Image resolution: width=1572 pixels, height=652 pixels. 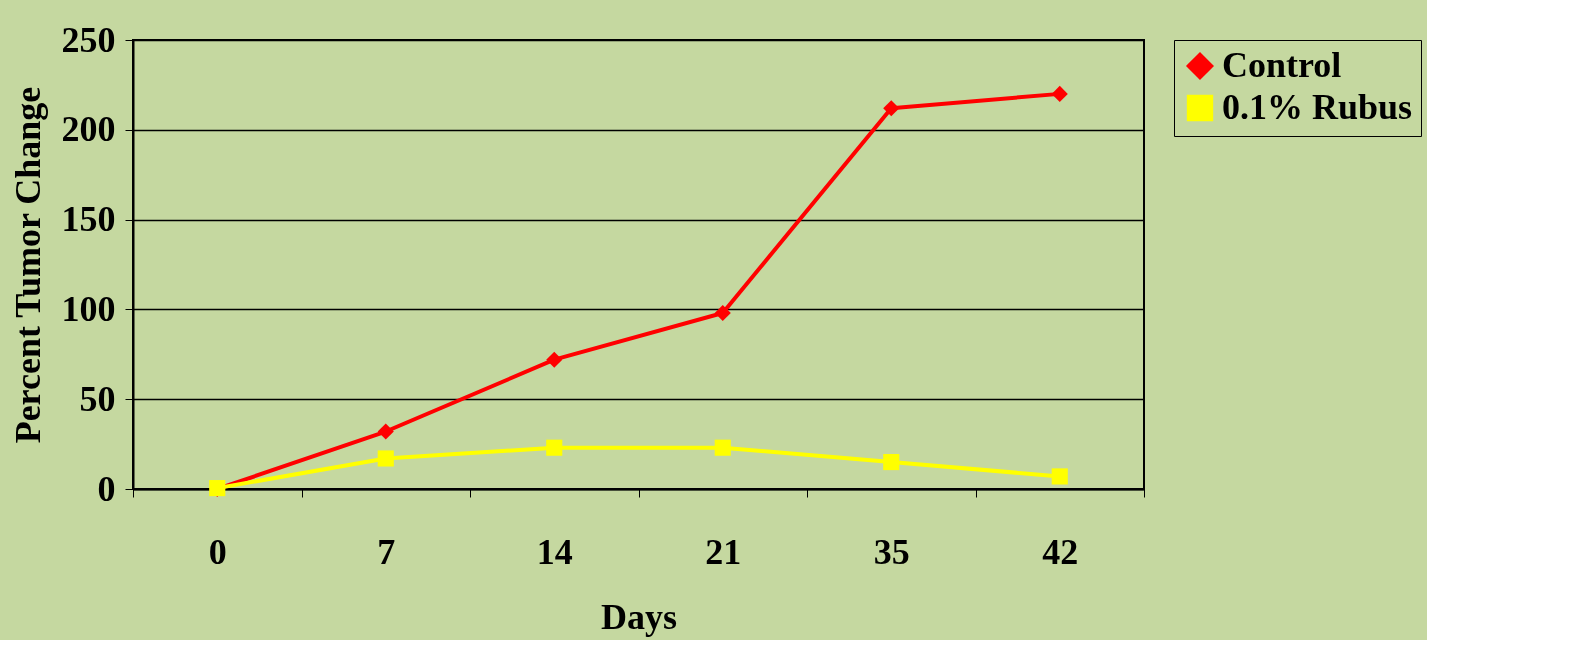 What do you see at coordinates (386, 551) in the screenshot?
I see `x-tick-label: 7` at bounding box center [386, 551].